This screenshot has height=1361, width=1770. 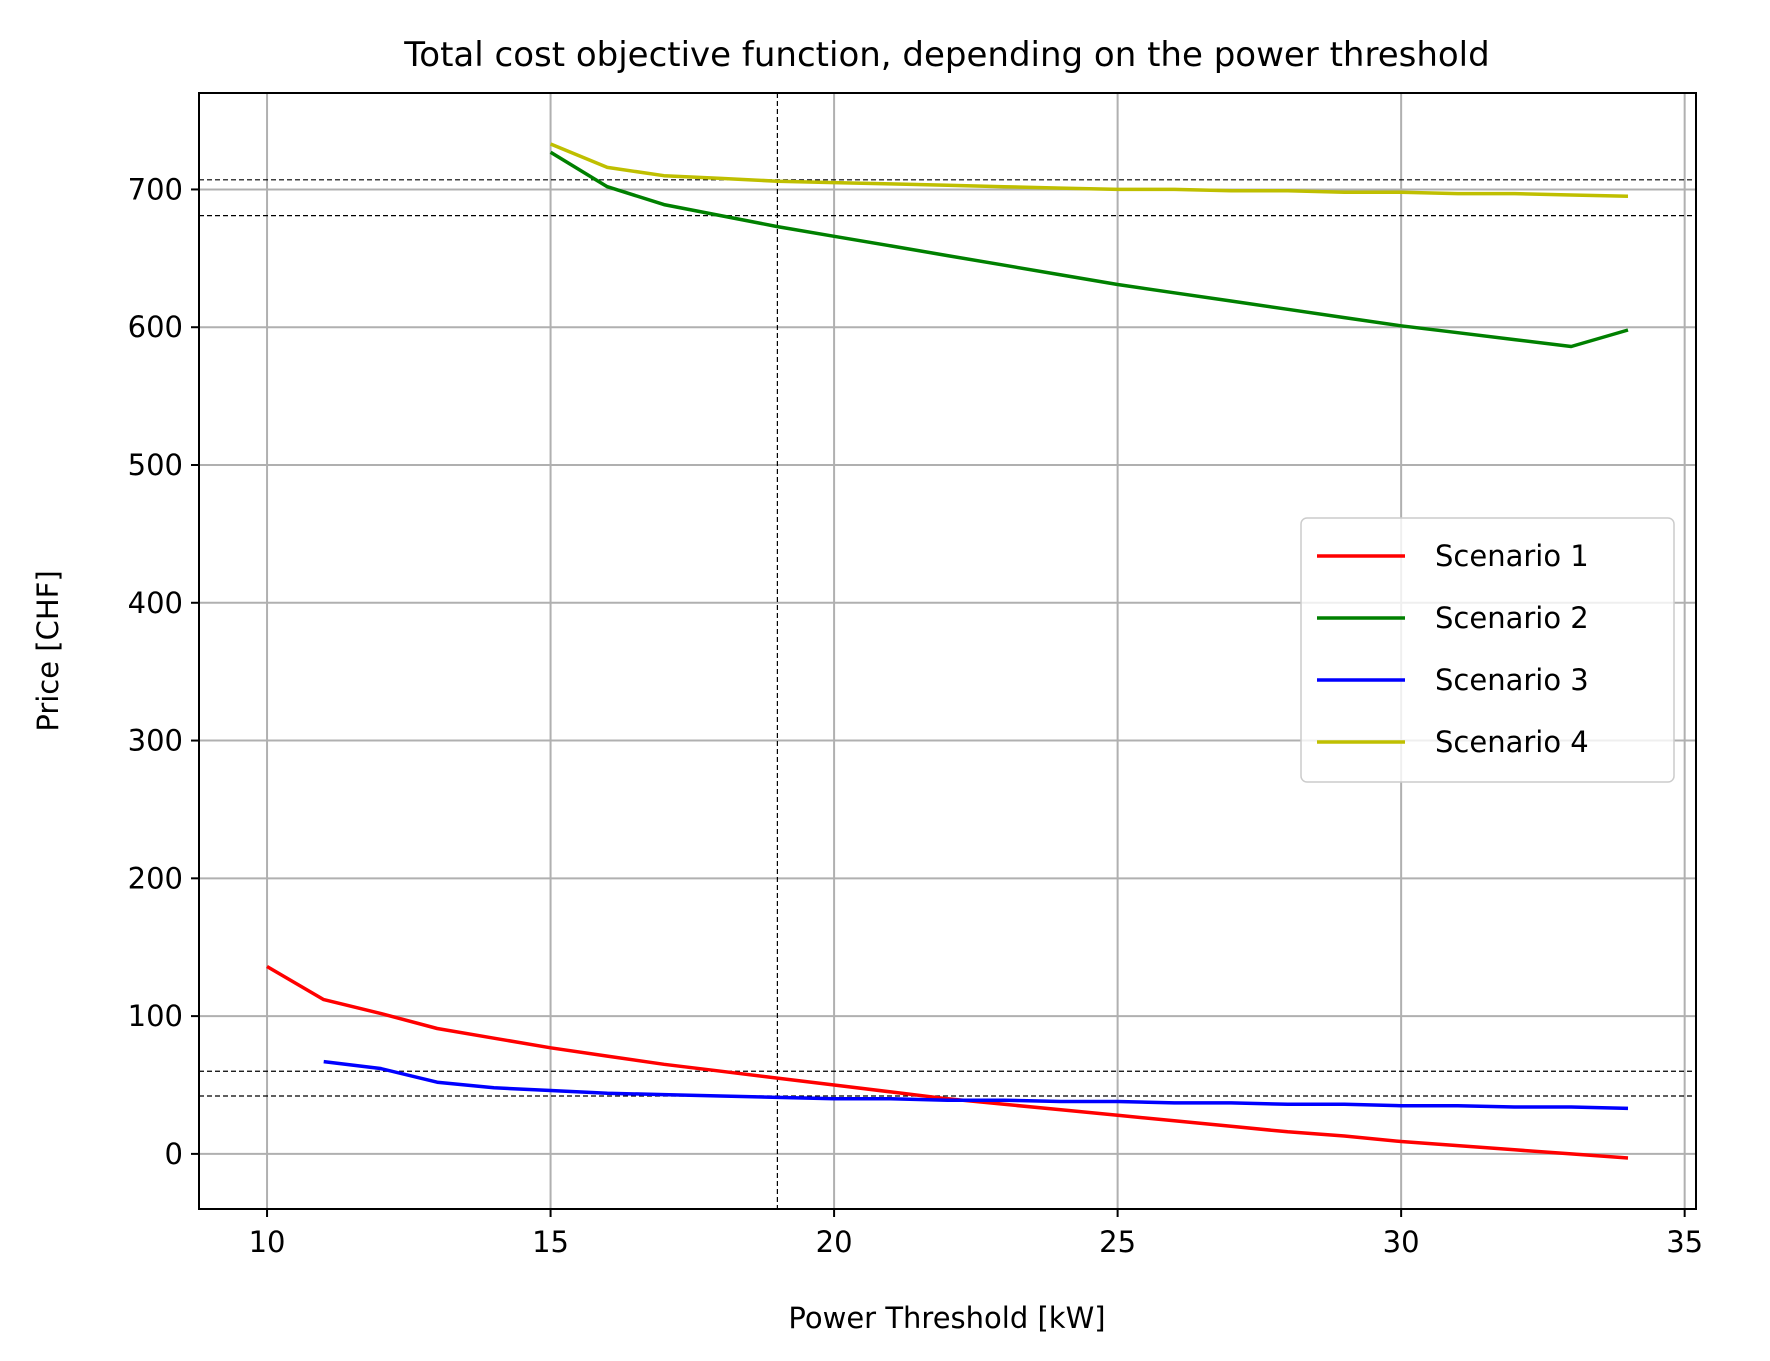 What do you see at coordinates (48, 650) in the screenshot?
I see `y-axis-label: Price [CHF]` at bounding box center [48, 650].